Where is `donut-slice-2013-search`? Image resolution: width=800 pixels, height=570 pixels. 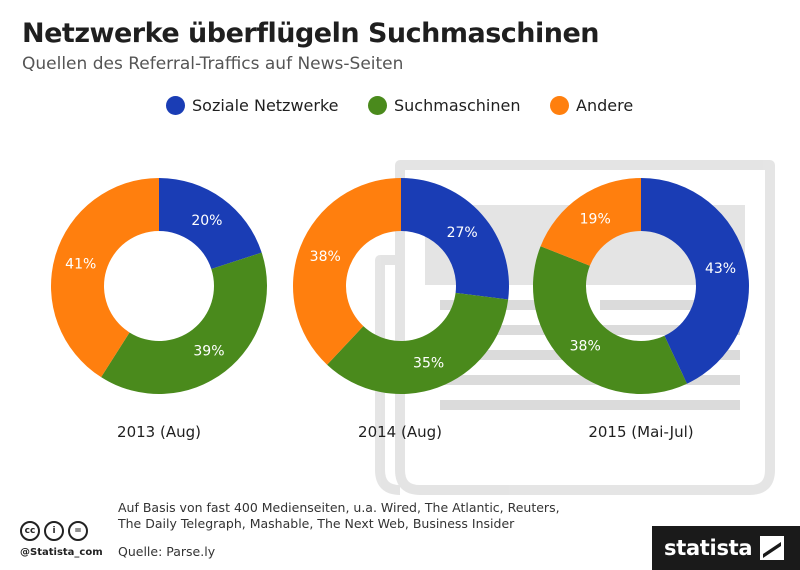 donut-slice-2013-search is located at coordinates (184, 323).